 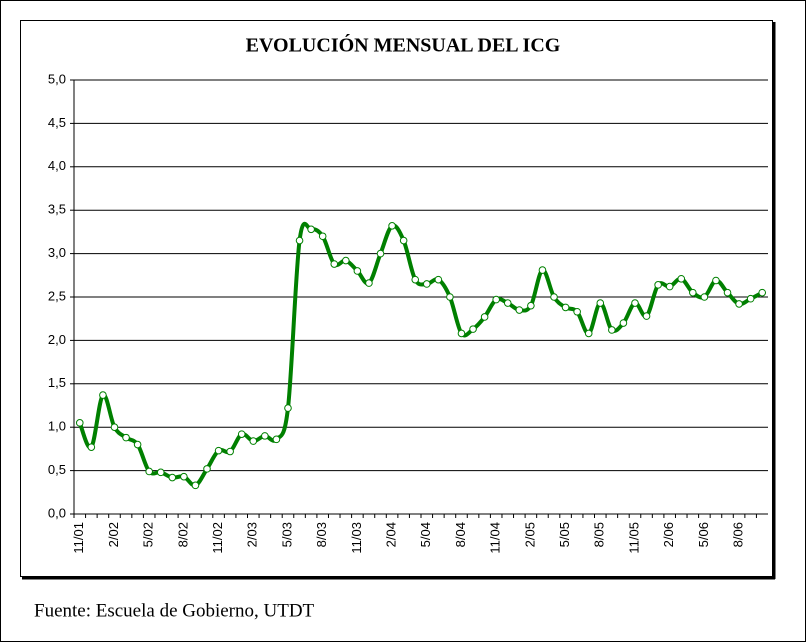 I want to click on x-tick-label: 8/06, so click(x=738, y=534).